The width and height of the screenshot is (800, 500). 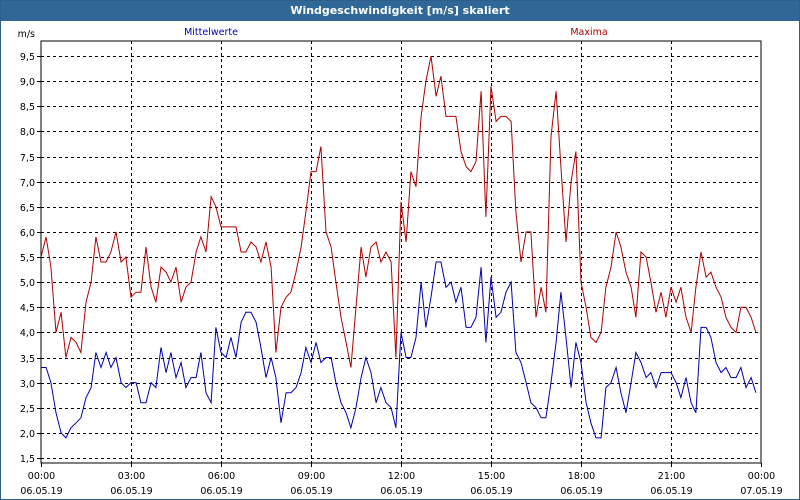 What do you see at coordinates (27, 434) in the screenshot?
I see `y-tick-label: 2,0` at bounding box center [27, 434].